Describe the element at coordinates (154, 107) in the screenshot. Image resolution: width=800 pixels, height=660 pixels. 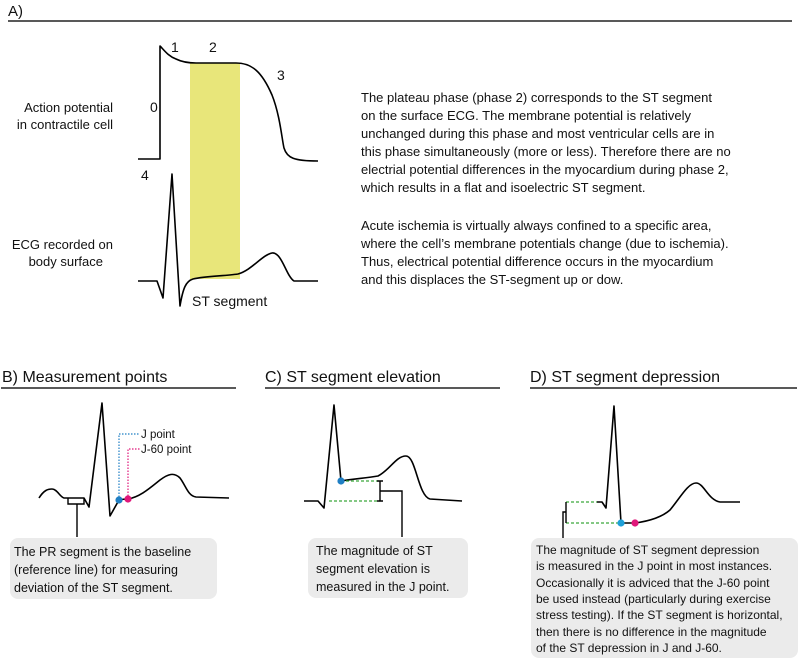
I see `phase-0-label: 0` at that location.